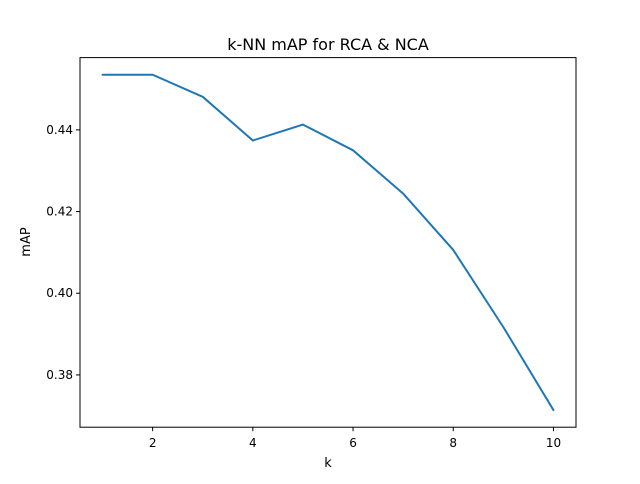 Image resolution: width=640 pixels, height=484 pixels. Describe the element at coordinates (328, 44) in the screenshot. I see `chart-title: k-NN mAP for RCA & NCA` at that location.